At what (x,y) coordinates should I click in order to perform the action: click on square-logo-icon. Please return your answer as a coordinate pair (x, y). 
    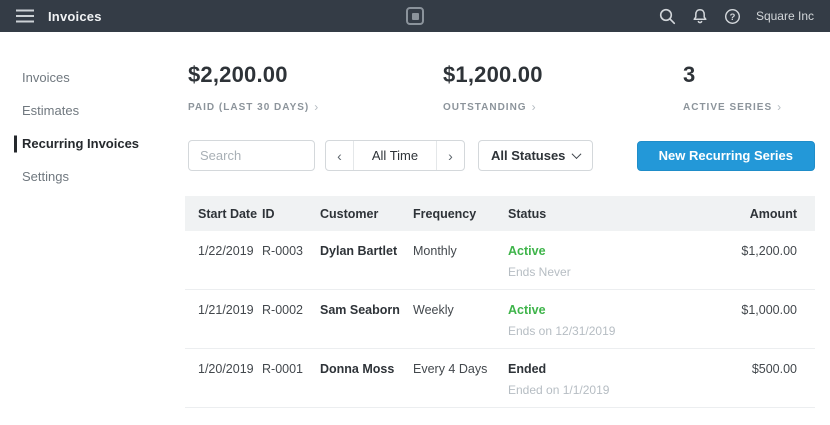
    Looking at the image, I should click on (415, 16).